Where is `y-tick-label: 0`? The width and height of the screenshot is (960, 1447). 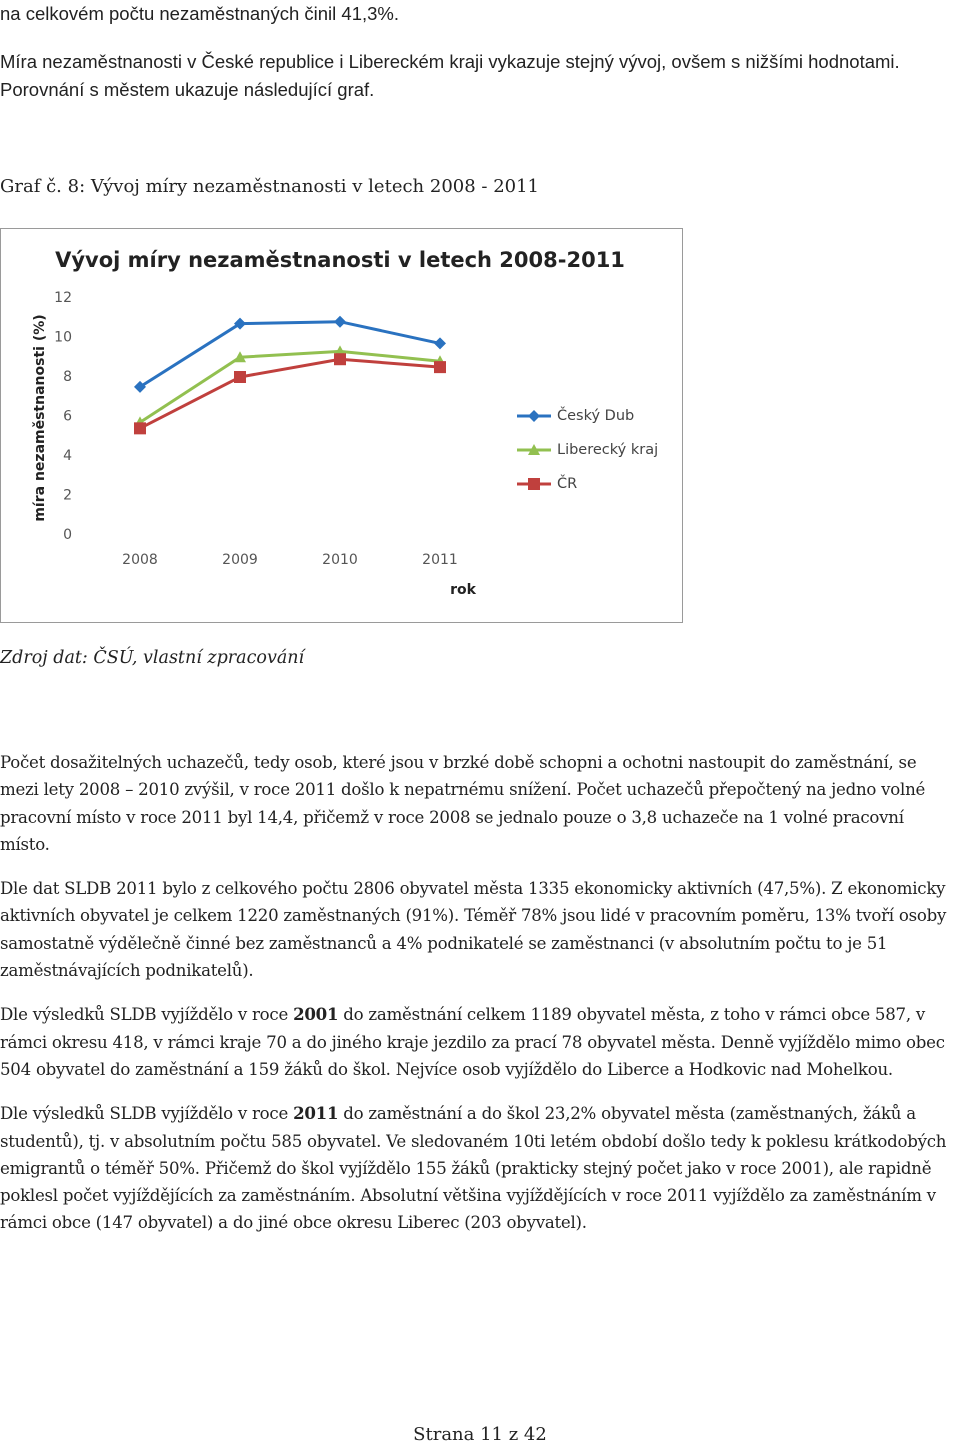 y-tick-label: 0 is located at coordinates (67, 535).